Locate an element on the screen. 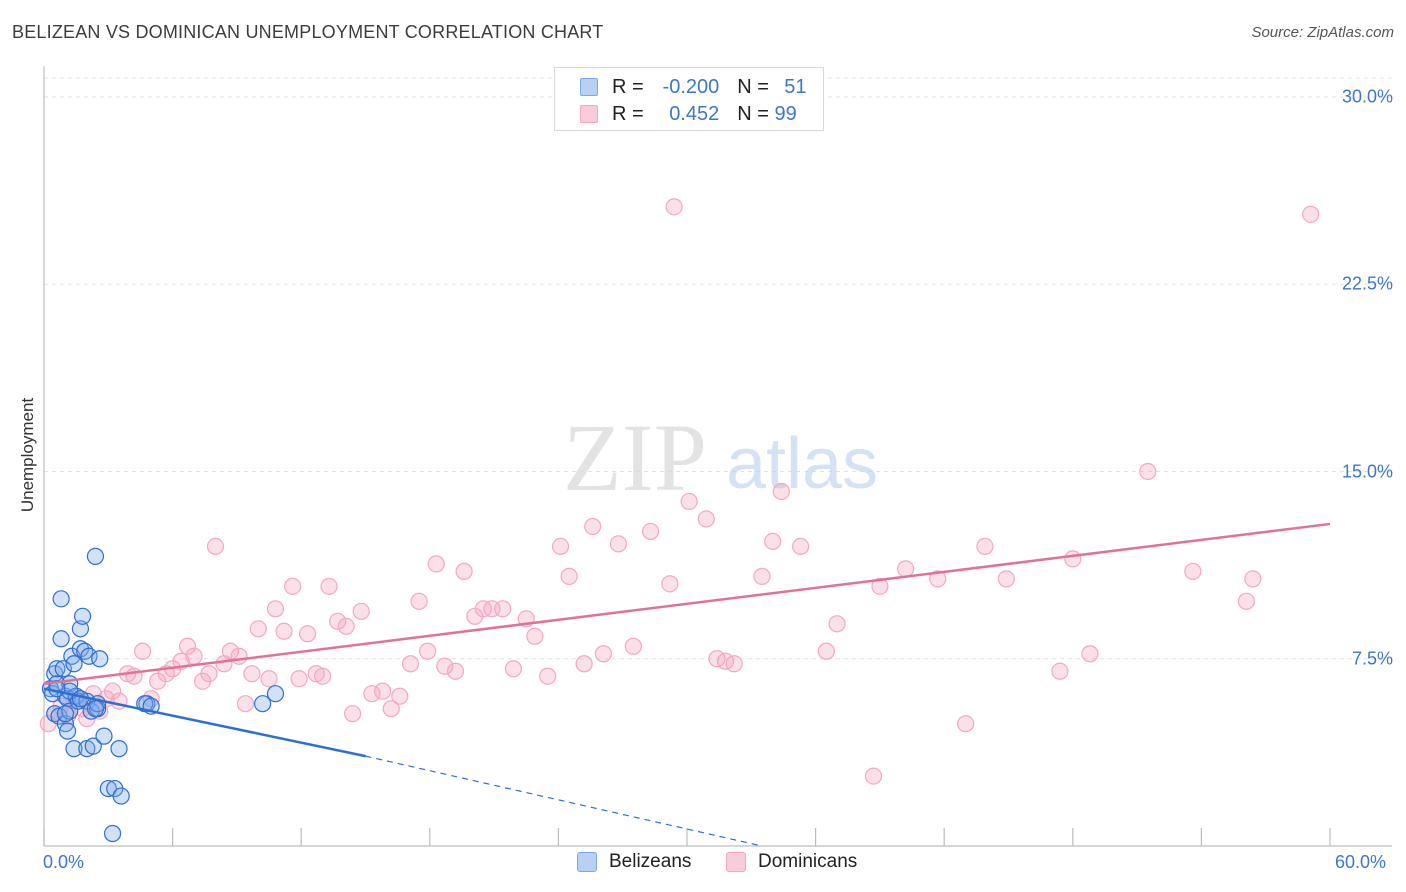 The width and height of the screenshot is (1406, 892). y-tick-label: 7.5% is located at coordinates (1372, 658).